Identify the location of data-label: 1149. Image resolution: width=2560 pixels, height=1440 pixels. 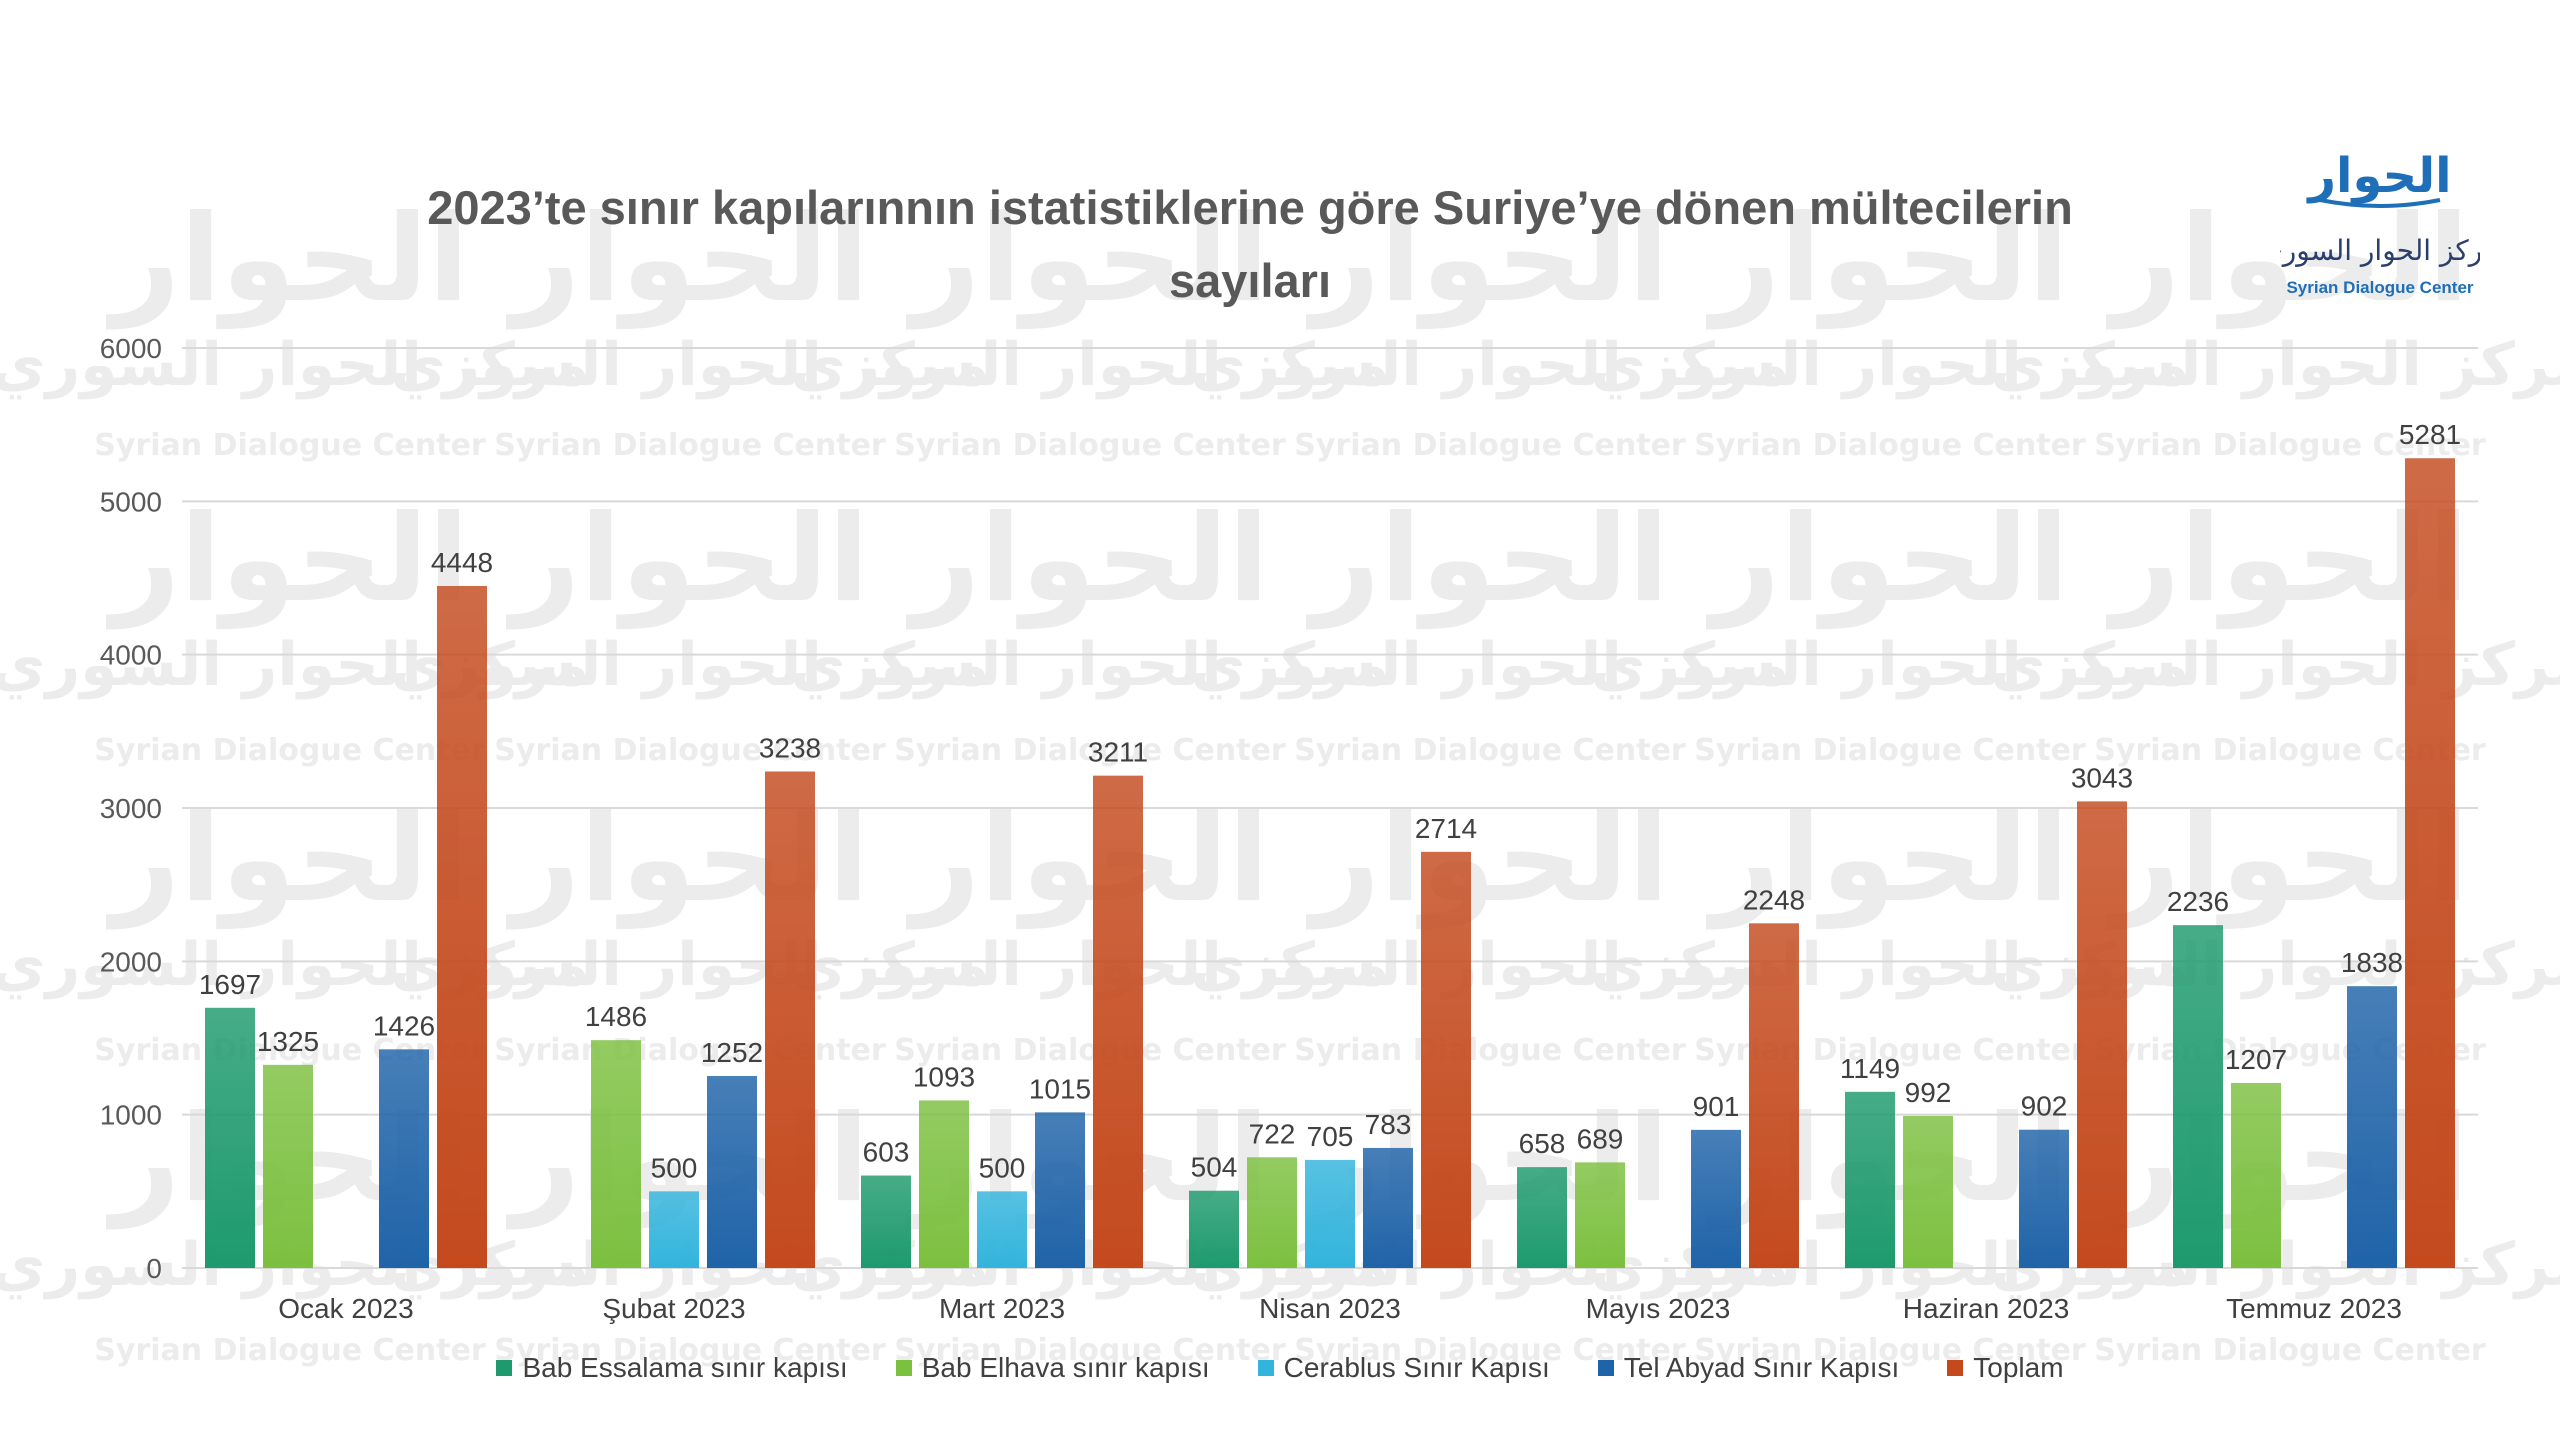
(1870, 1068).